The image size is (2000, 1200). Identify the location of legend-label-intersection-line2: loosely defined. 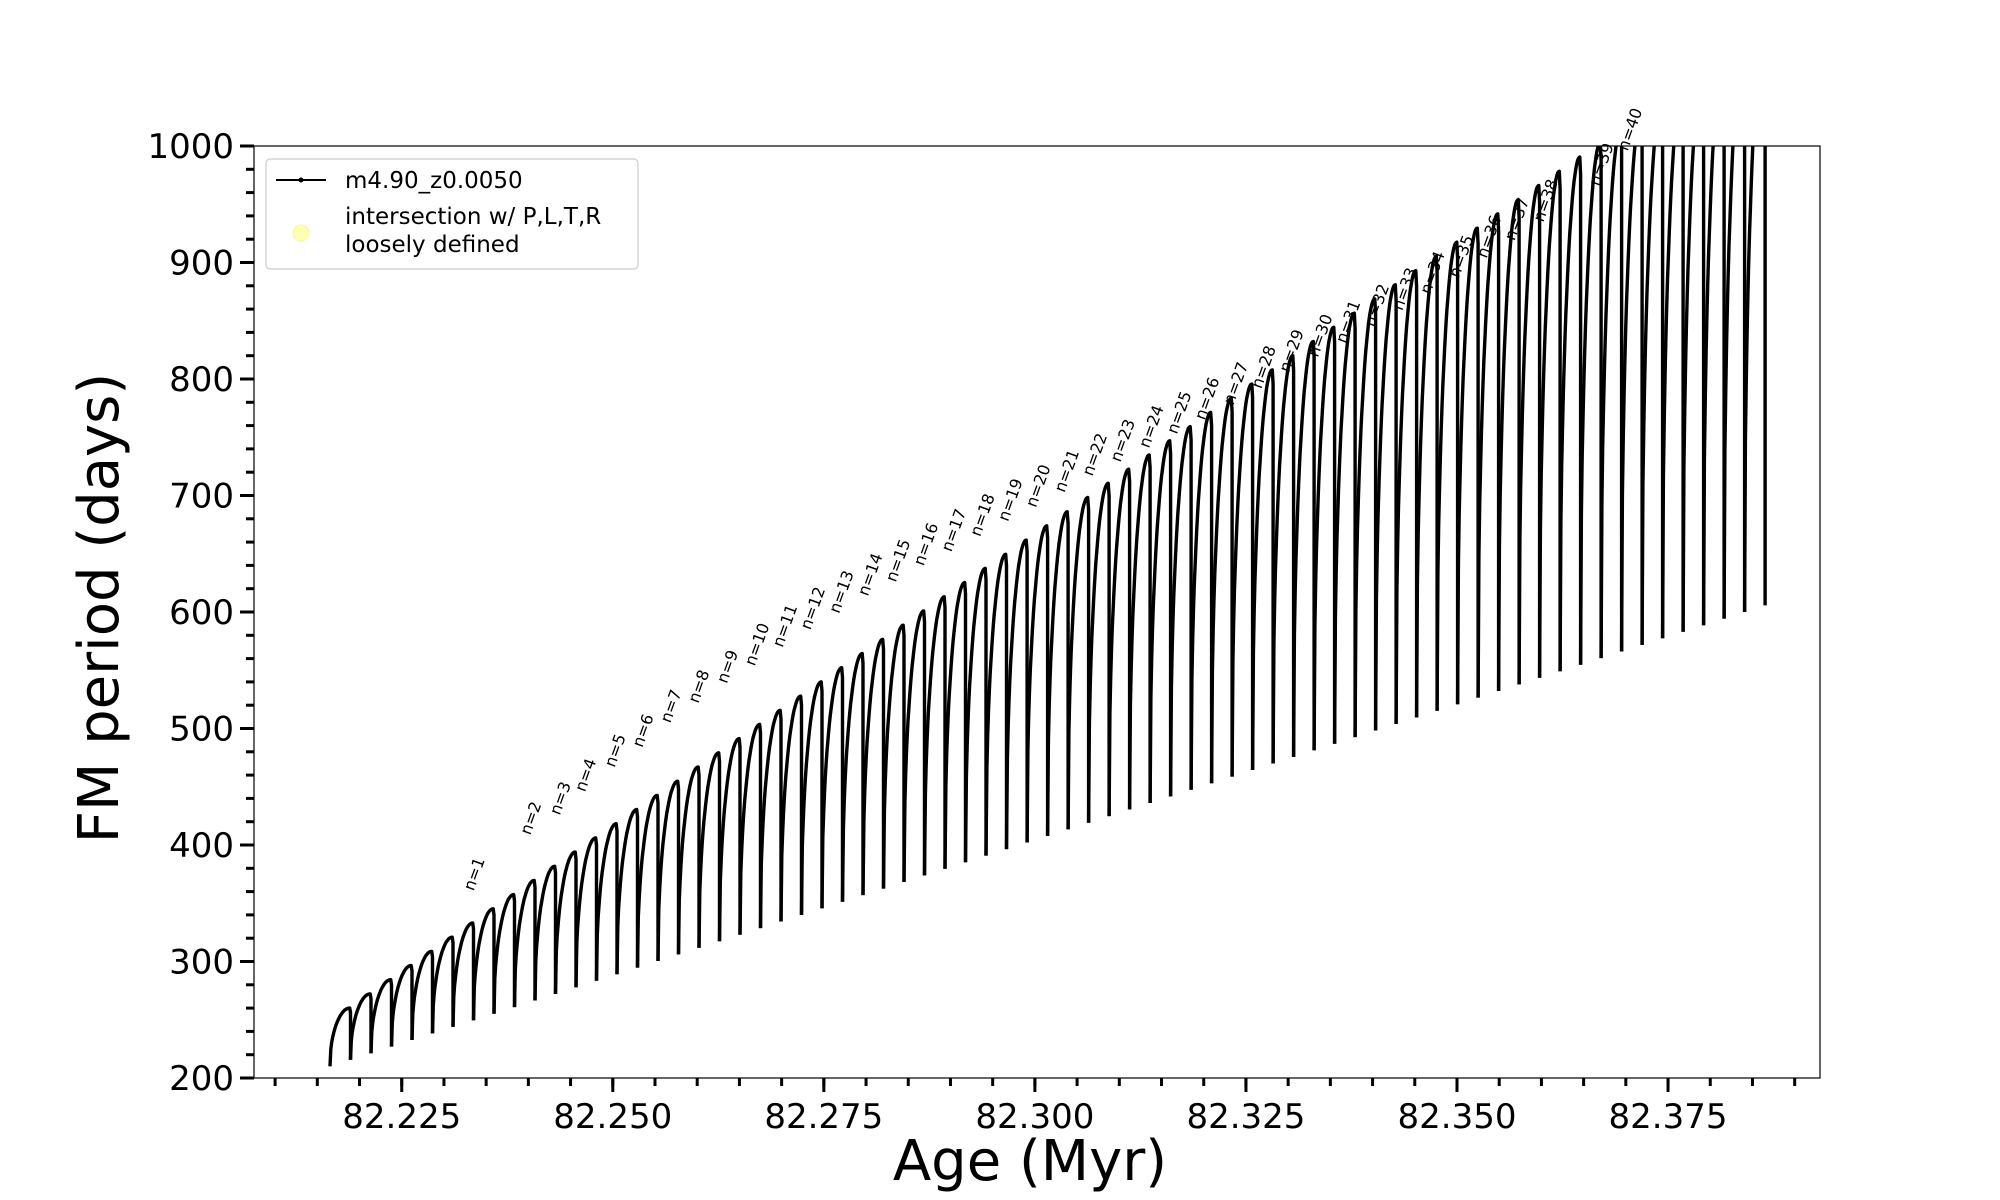
(432, 245).